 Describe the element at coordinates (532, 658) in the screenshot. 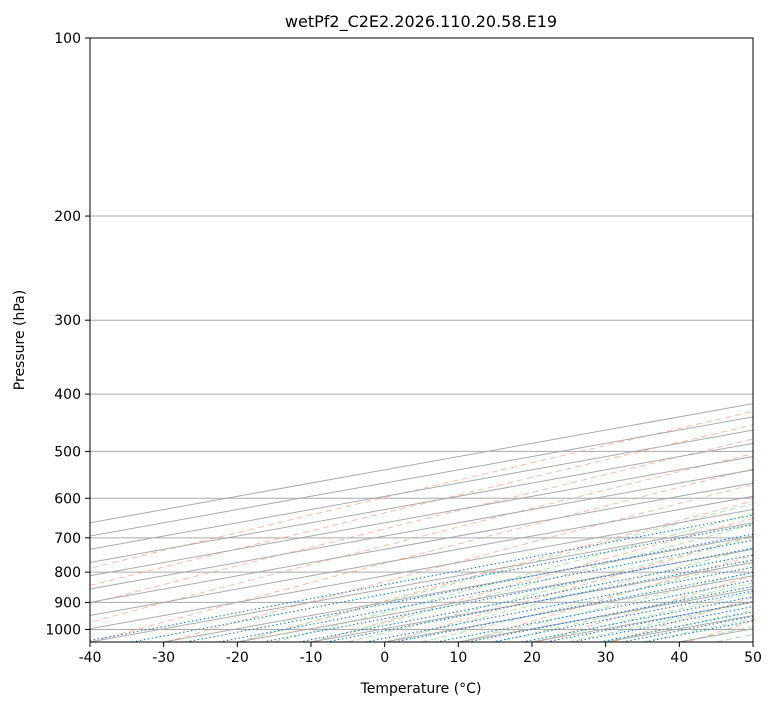

I see `x-tick-label: 20` at that location.